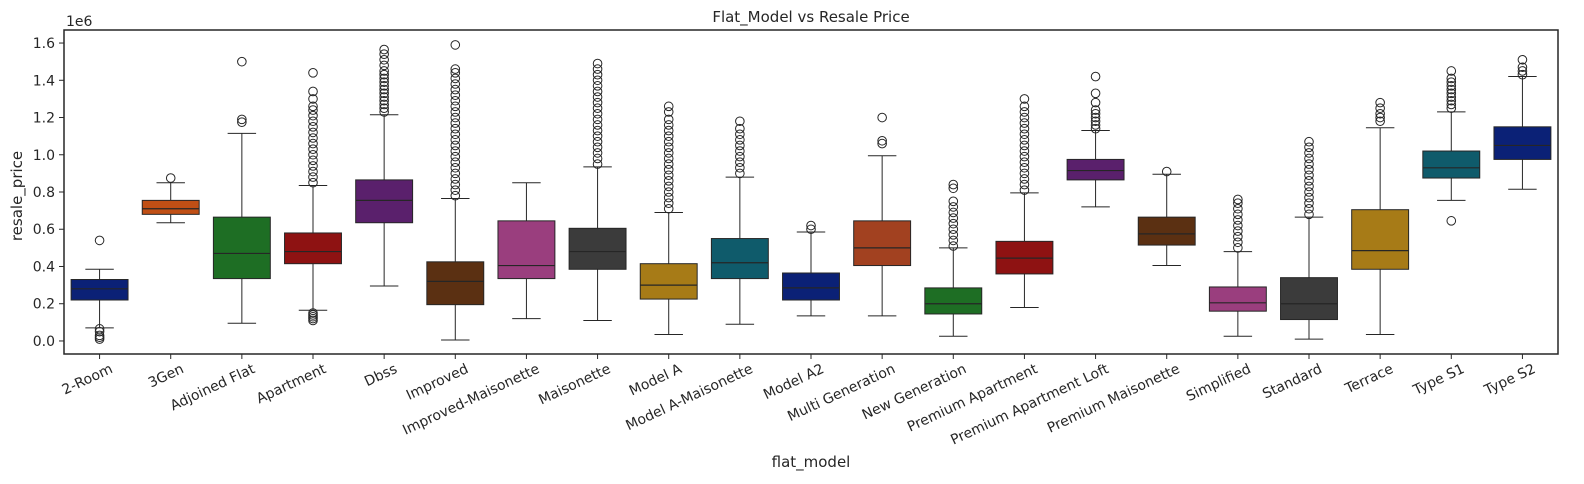 This screenshot has height=484, width=1584. I want to click on box-type-s1: Type S1, so click(1445, 232).